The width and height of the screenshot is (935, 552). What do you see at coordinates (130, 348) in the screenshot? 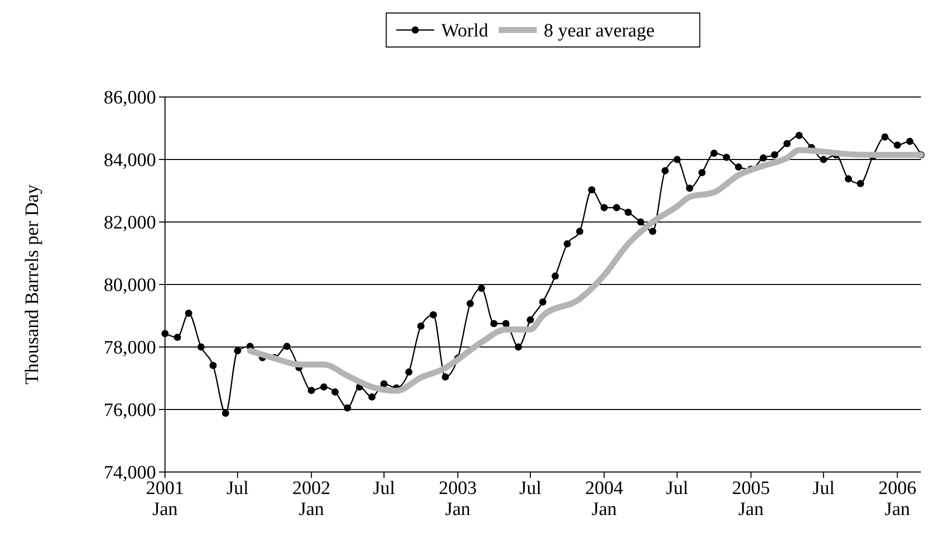
I see `y-tick-label: 78,000` at bounding box center [130, 348].